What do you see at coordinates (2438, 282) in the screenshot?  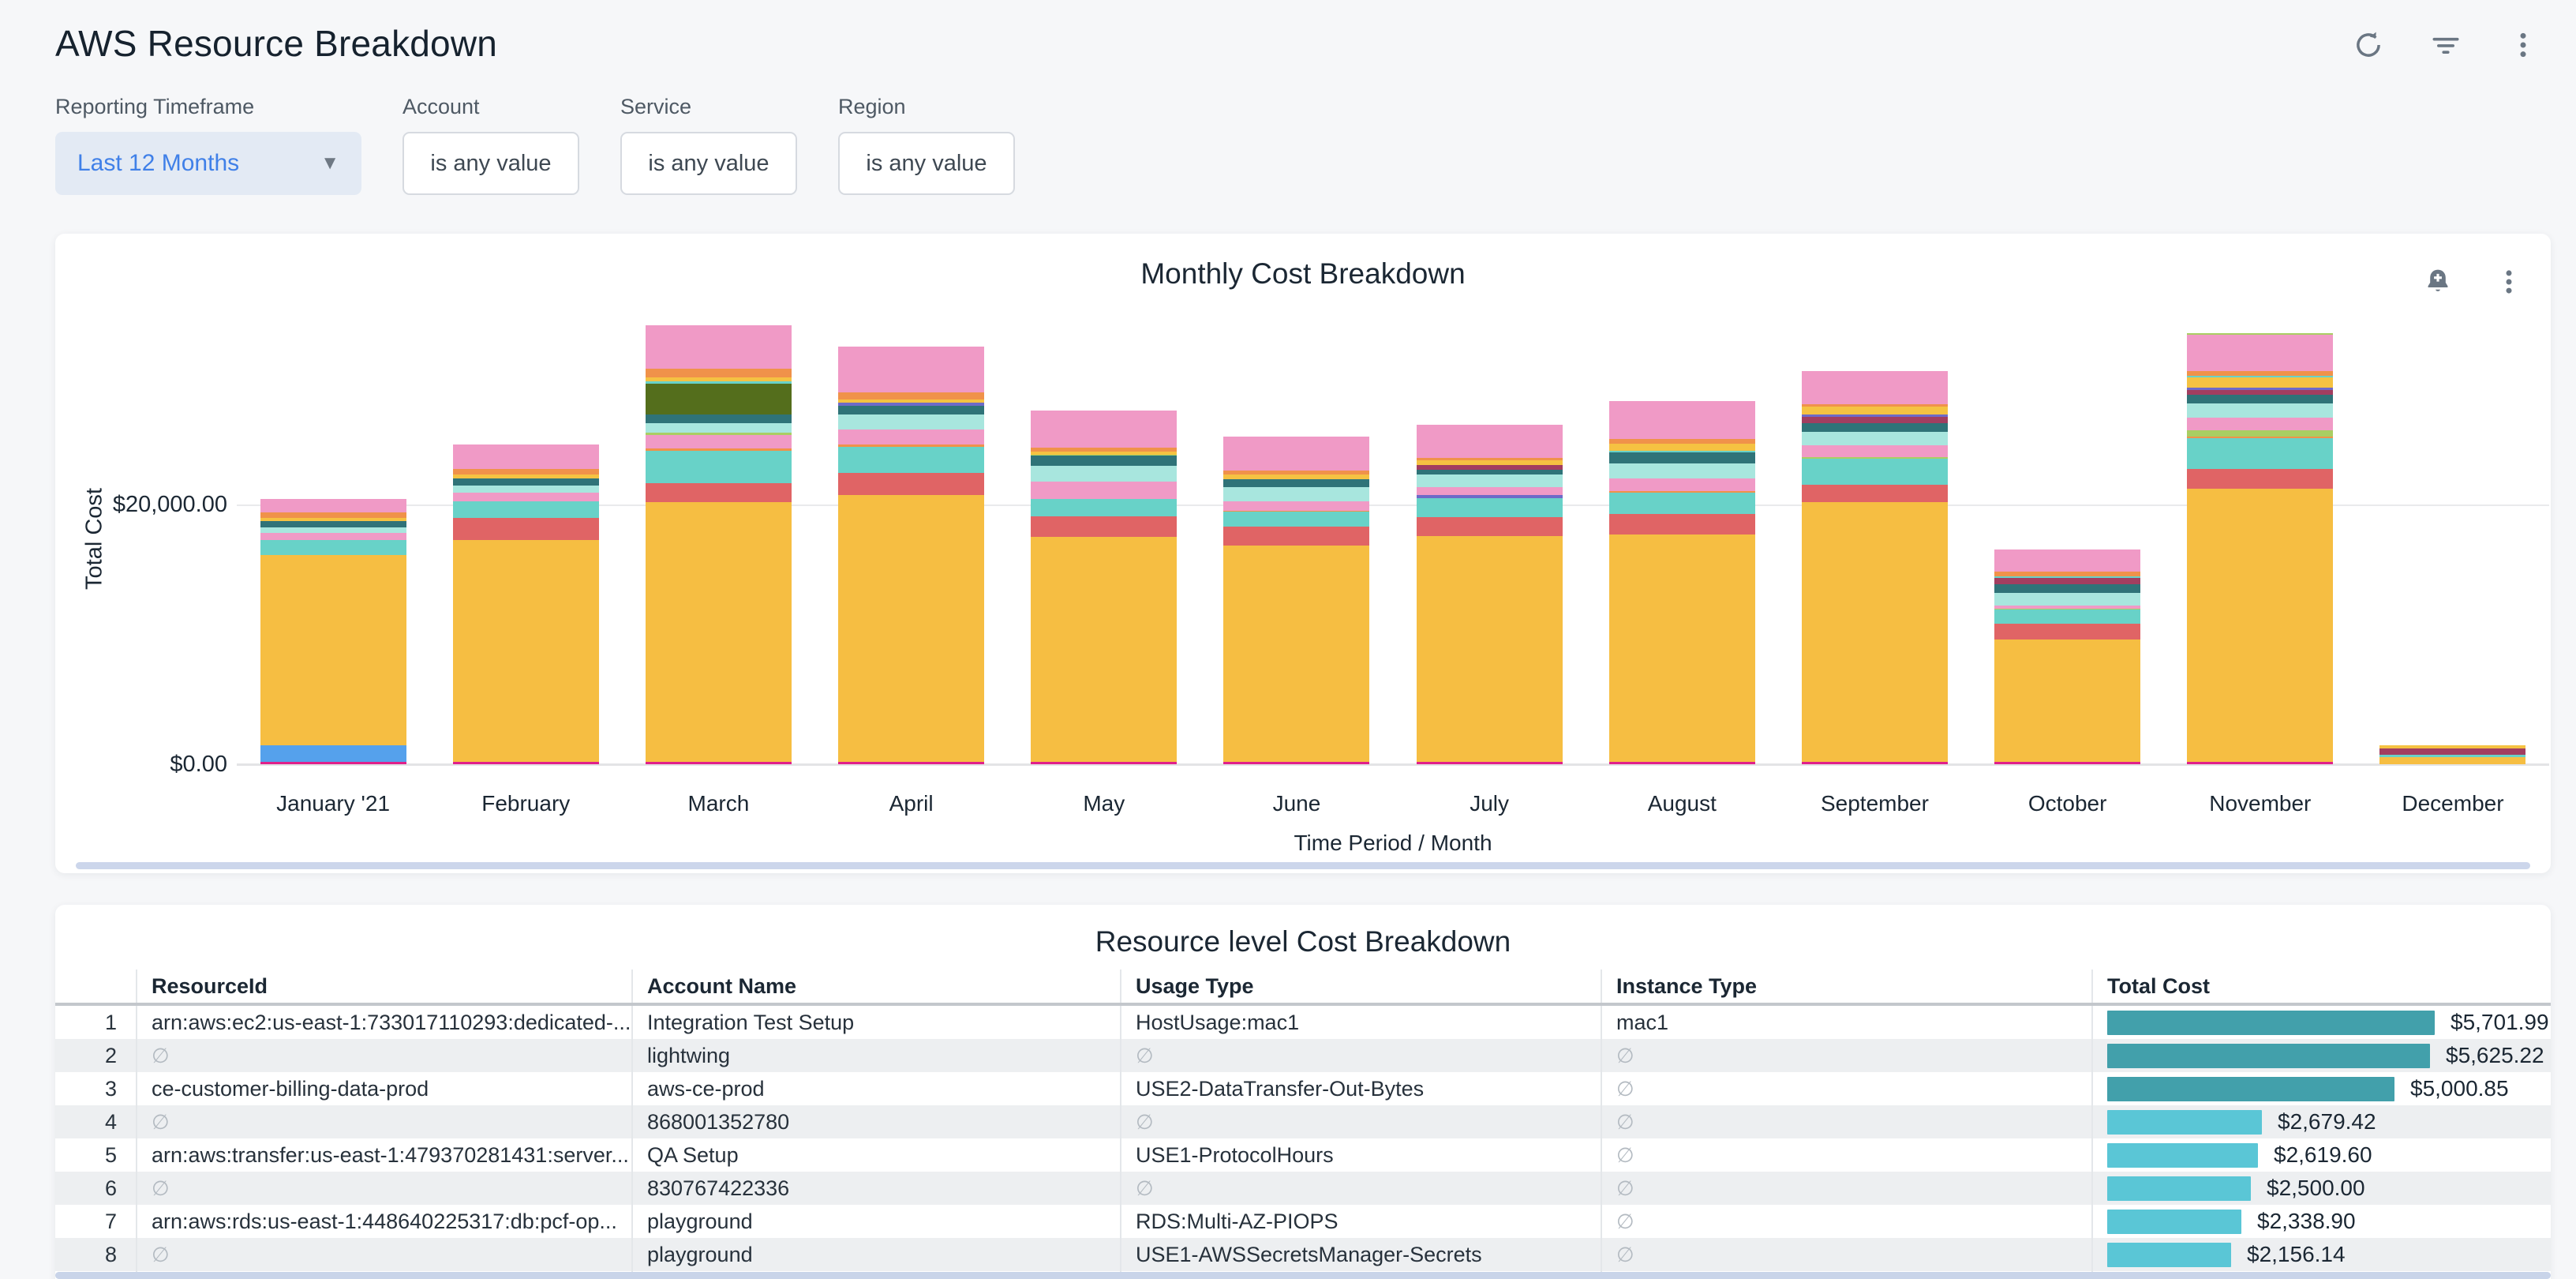 I see `bell-plus-icon` at bounding box center [2438, 282].